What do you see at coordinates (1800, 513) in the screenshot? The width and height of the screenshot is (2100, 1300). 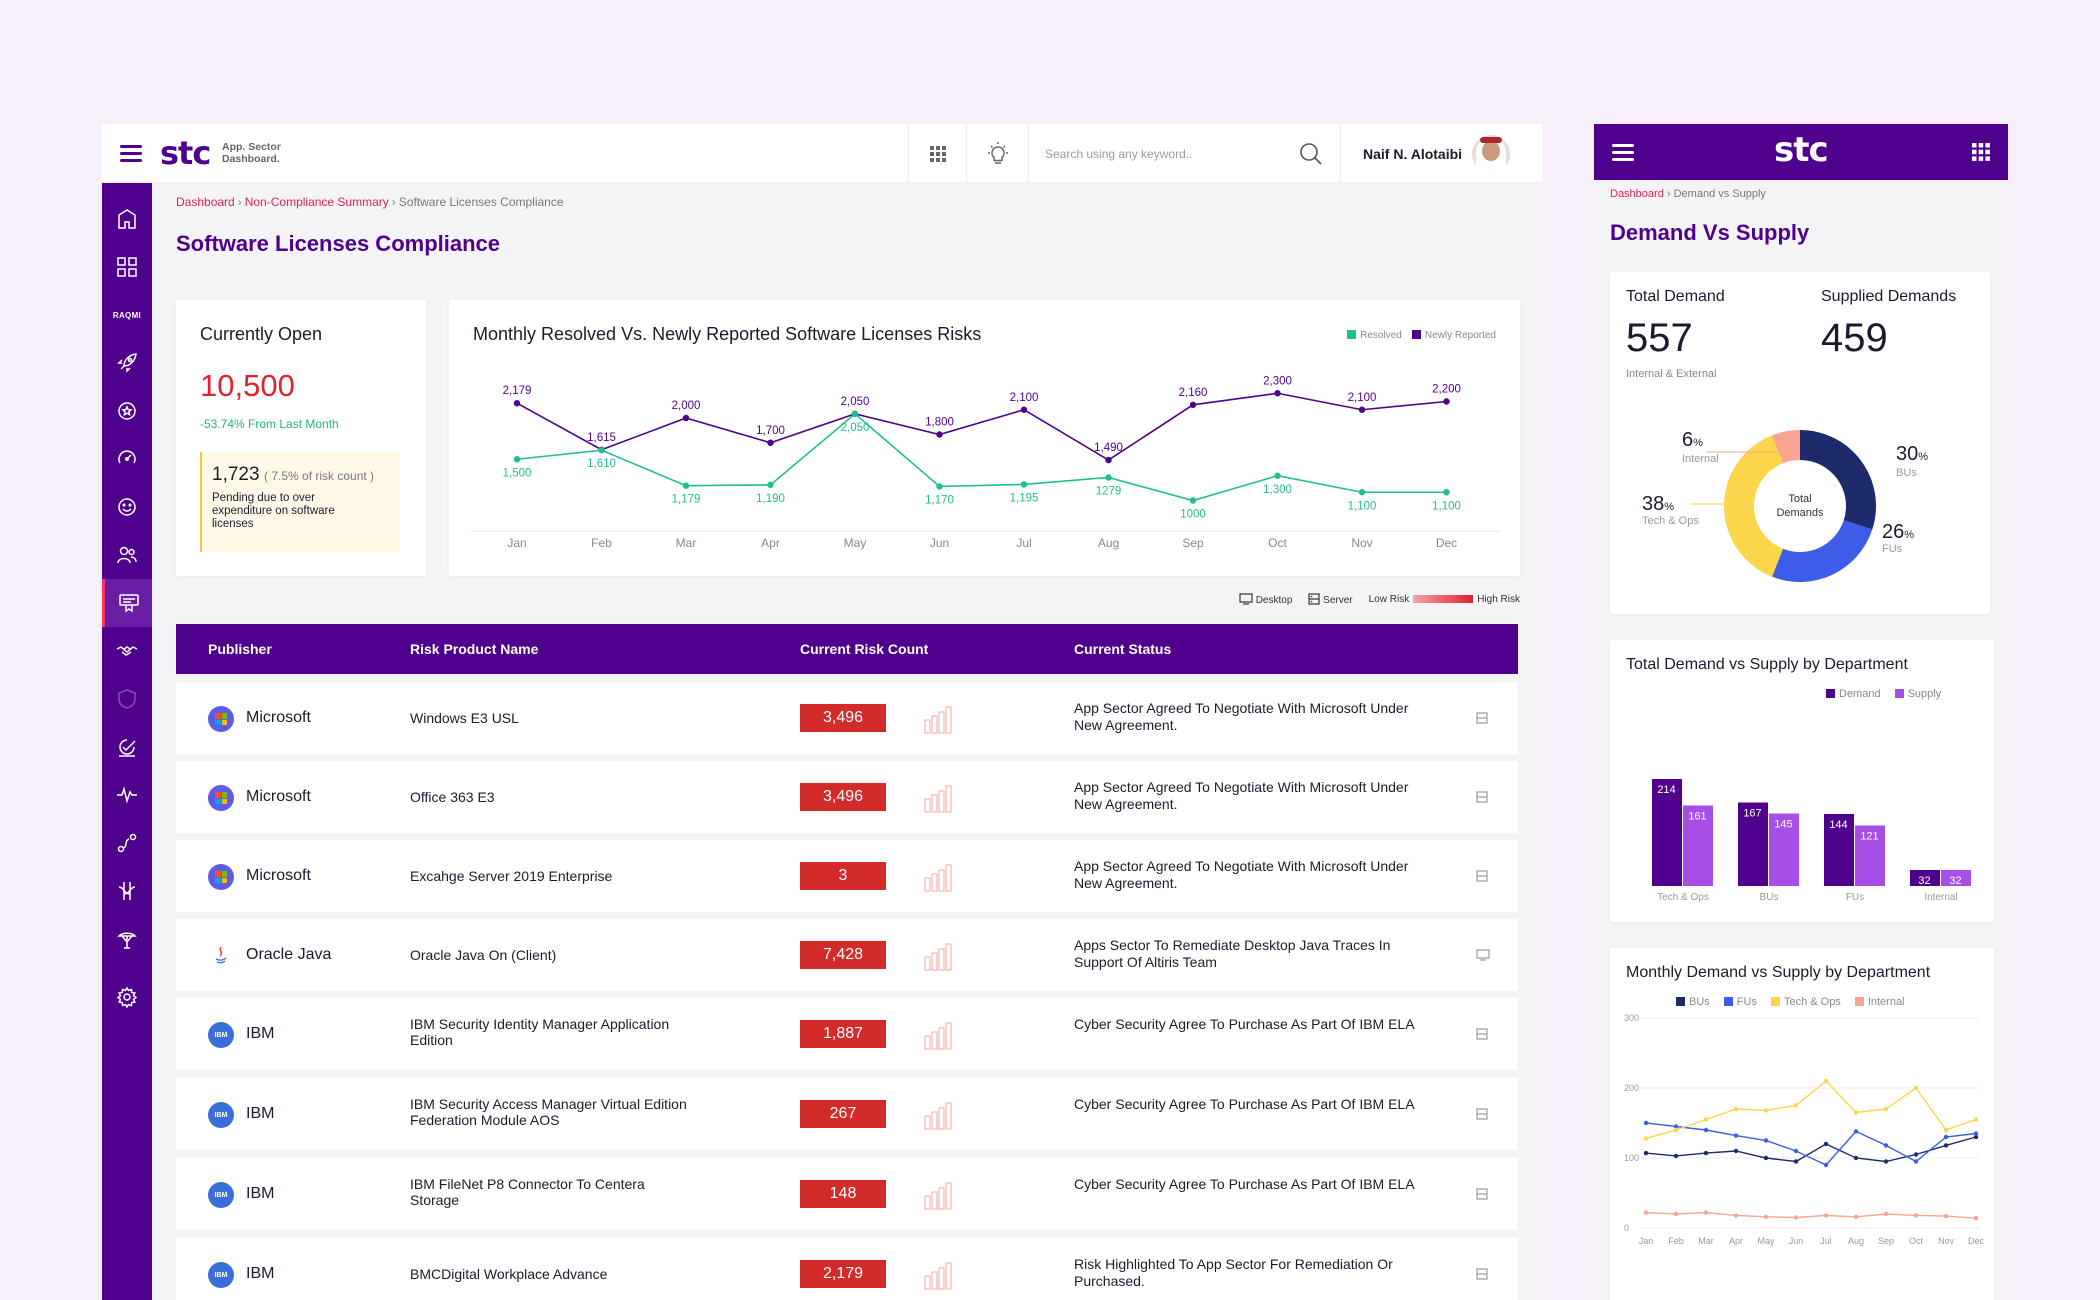 I see `center-label: Demands` at bounding box center [1800, 513].